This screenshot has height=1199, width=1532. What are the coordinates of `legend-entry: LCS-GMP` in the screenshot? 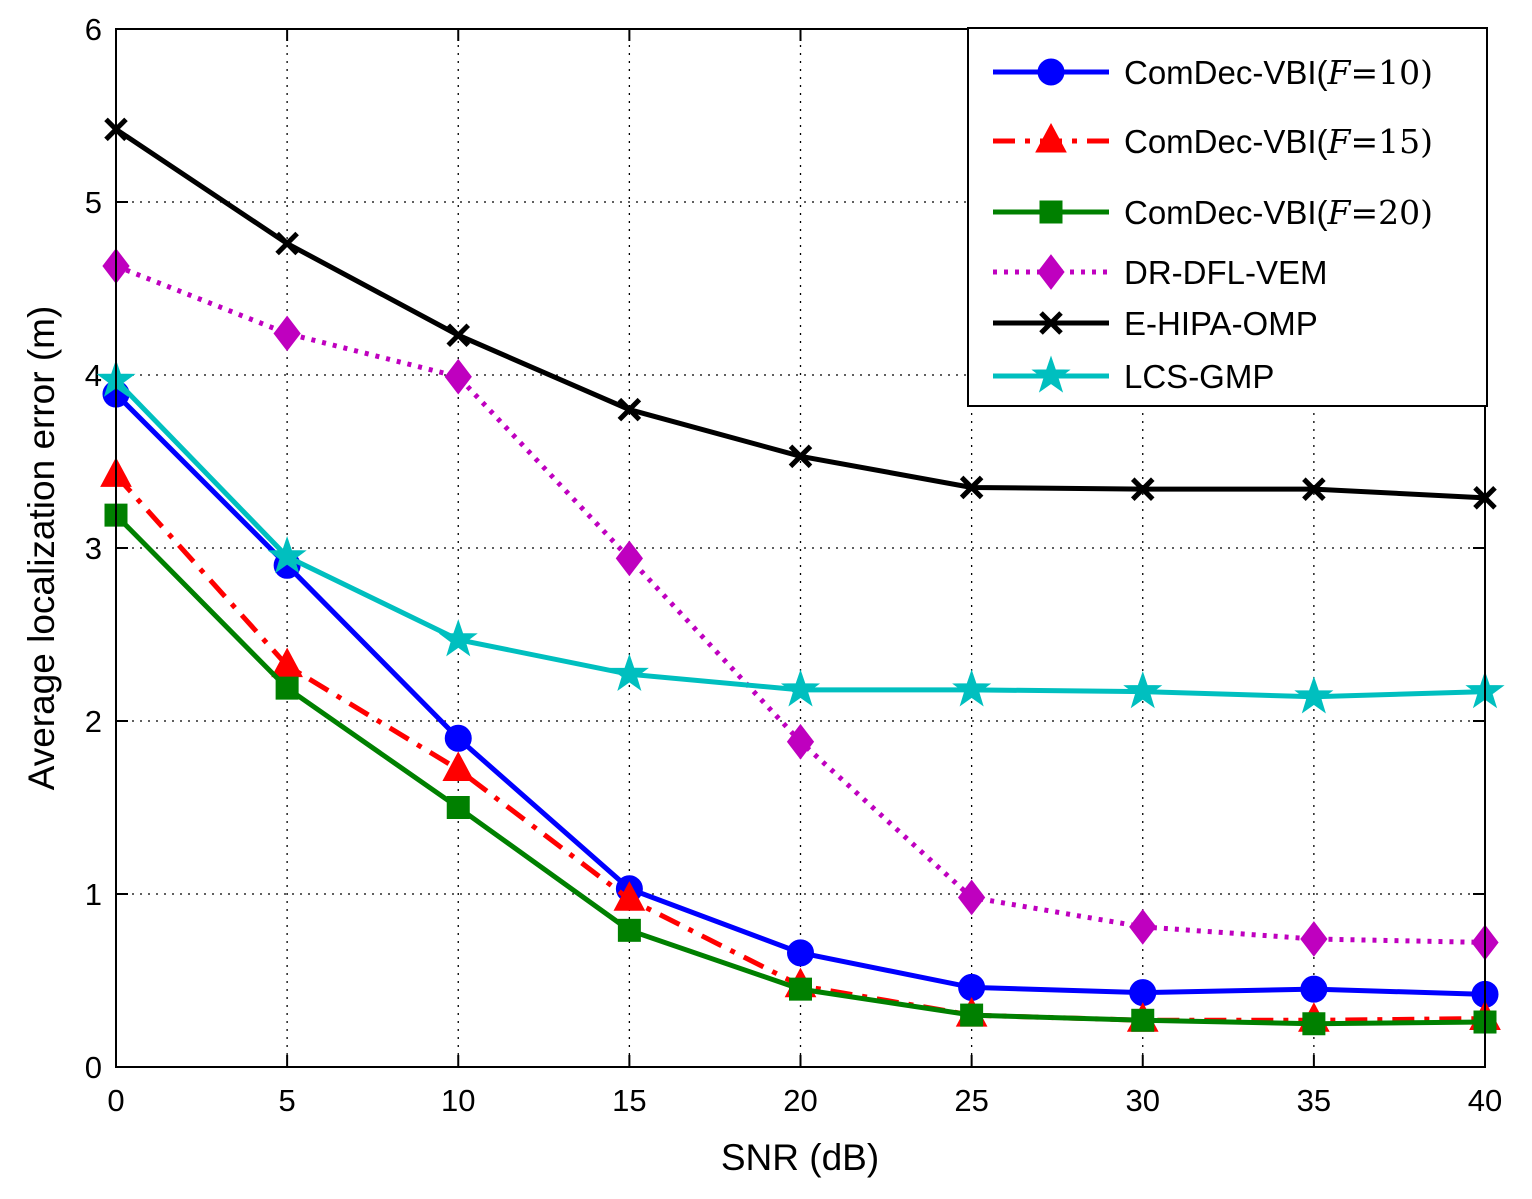 It's located at (1133, 375).